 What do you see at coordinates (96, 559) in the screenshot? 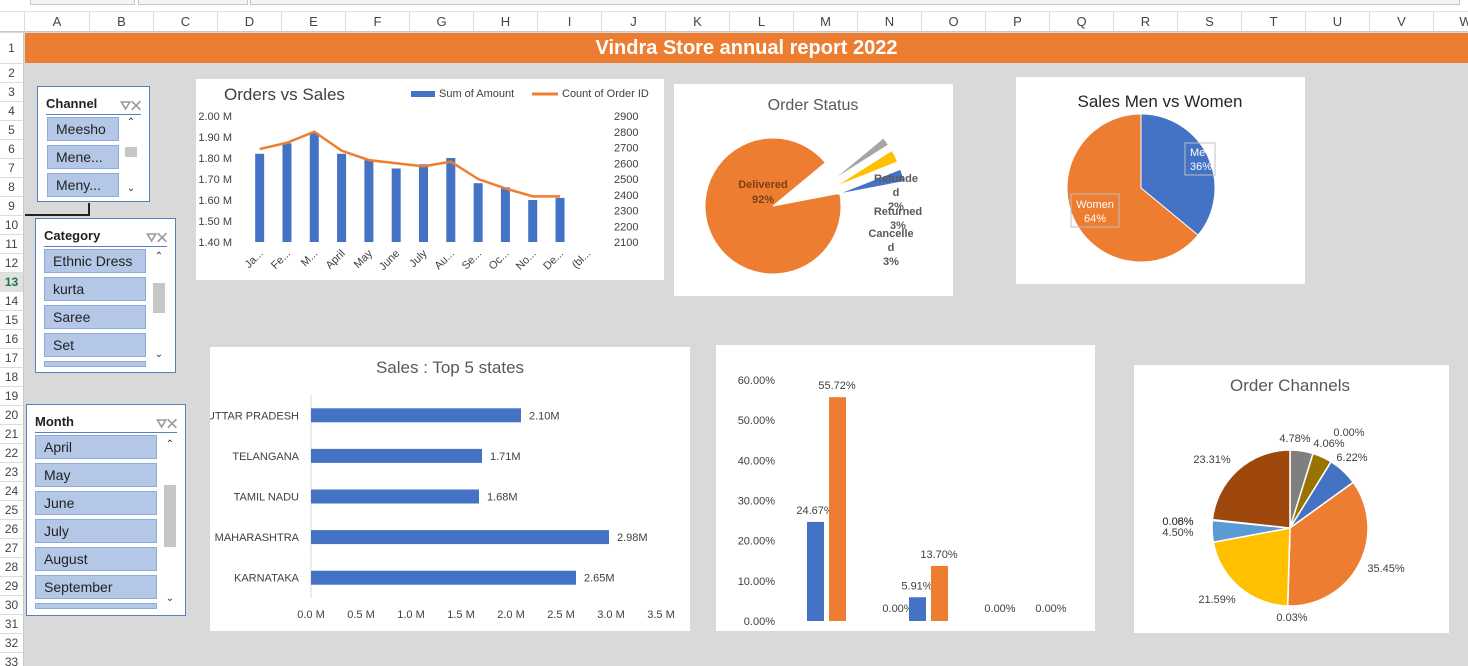
I see `slicer-item: August` at bounding box center [96, 559].